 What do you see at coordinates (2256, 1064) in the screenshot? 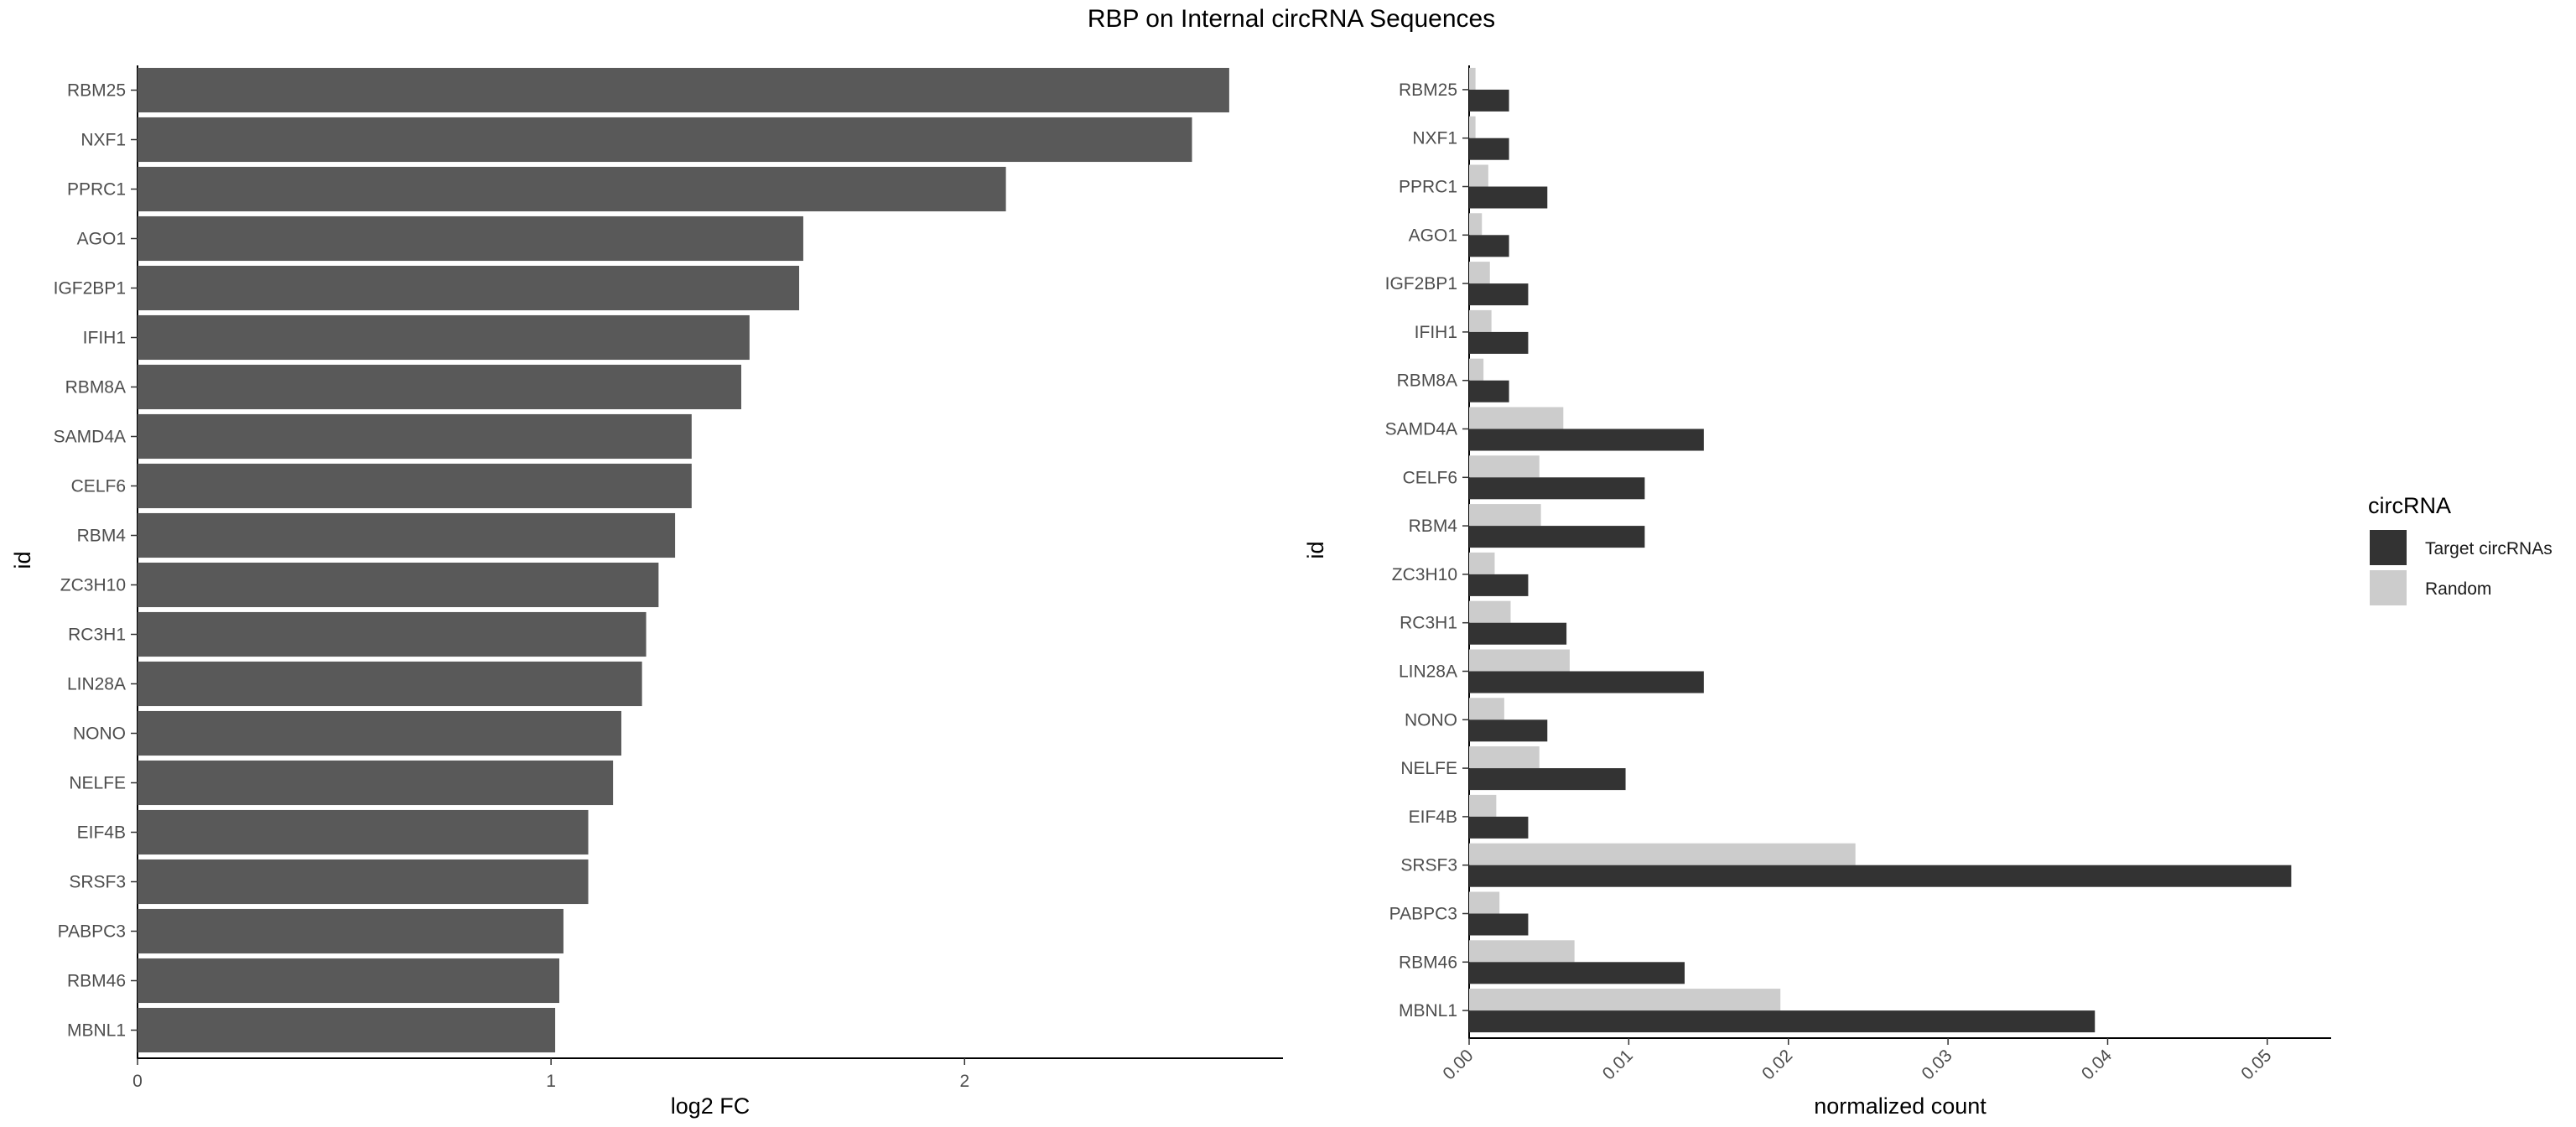
I see `x-tick-label: 0.05` at bounding box center [2256, 1064].